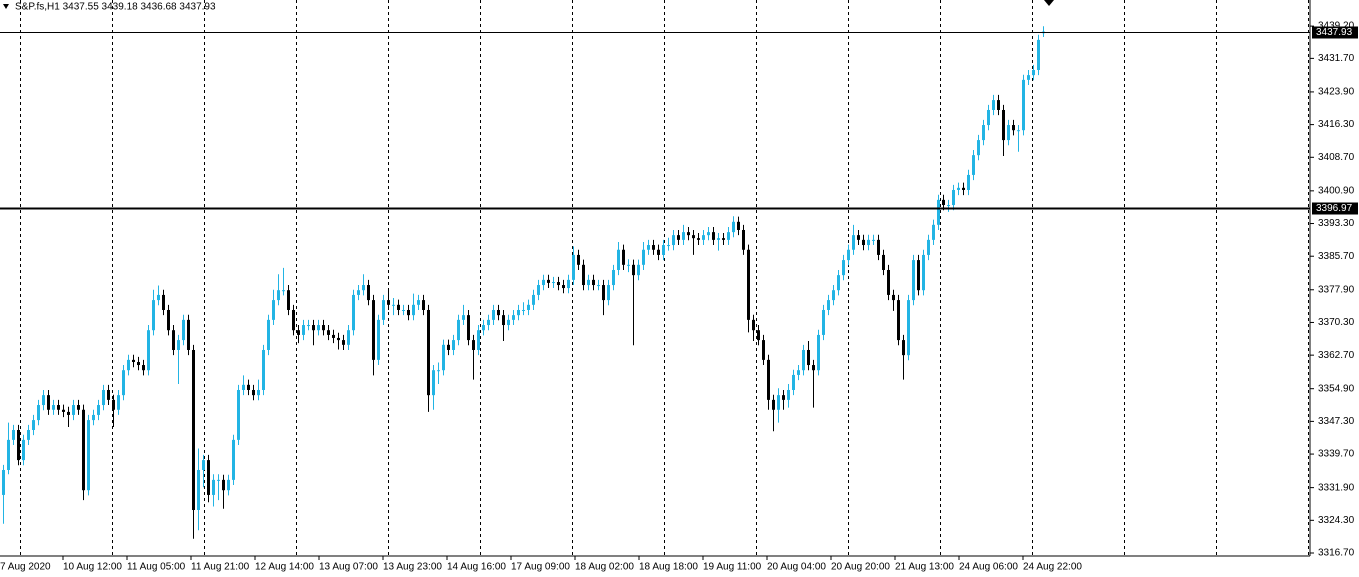  What do you see at coordinates (1336, 454) in the screenshot?
I see `y-tick-label: 3339.70` at bounding box center [1336, 454].